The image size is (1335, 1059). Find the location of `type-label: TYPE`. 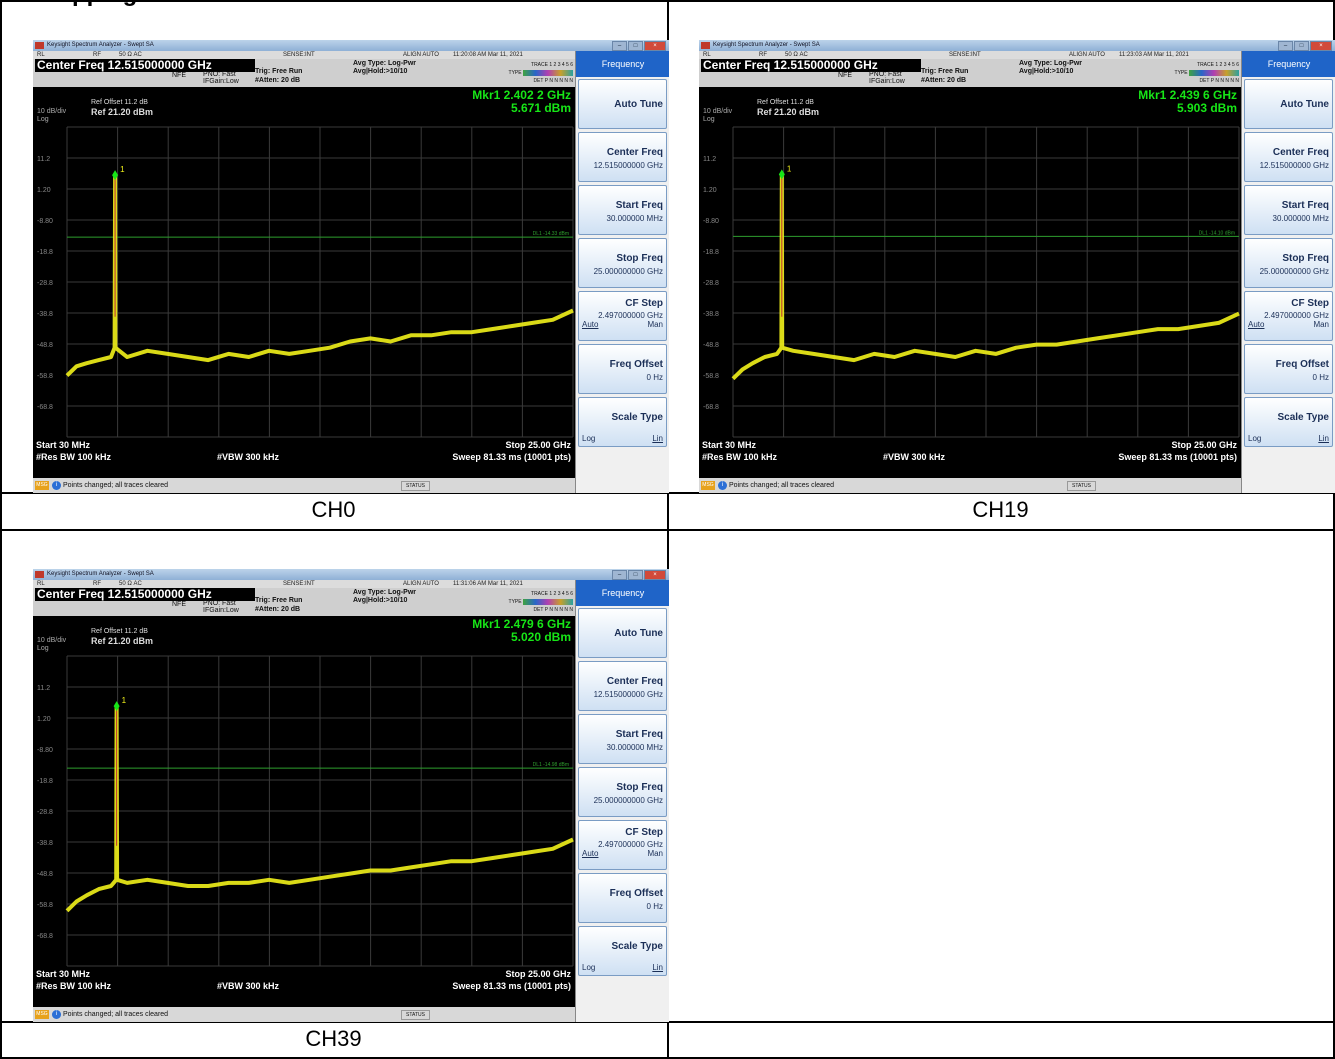

type-label: TYPE is located at coordinates (515, 73).